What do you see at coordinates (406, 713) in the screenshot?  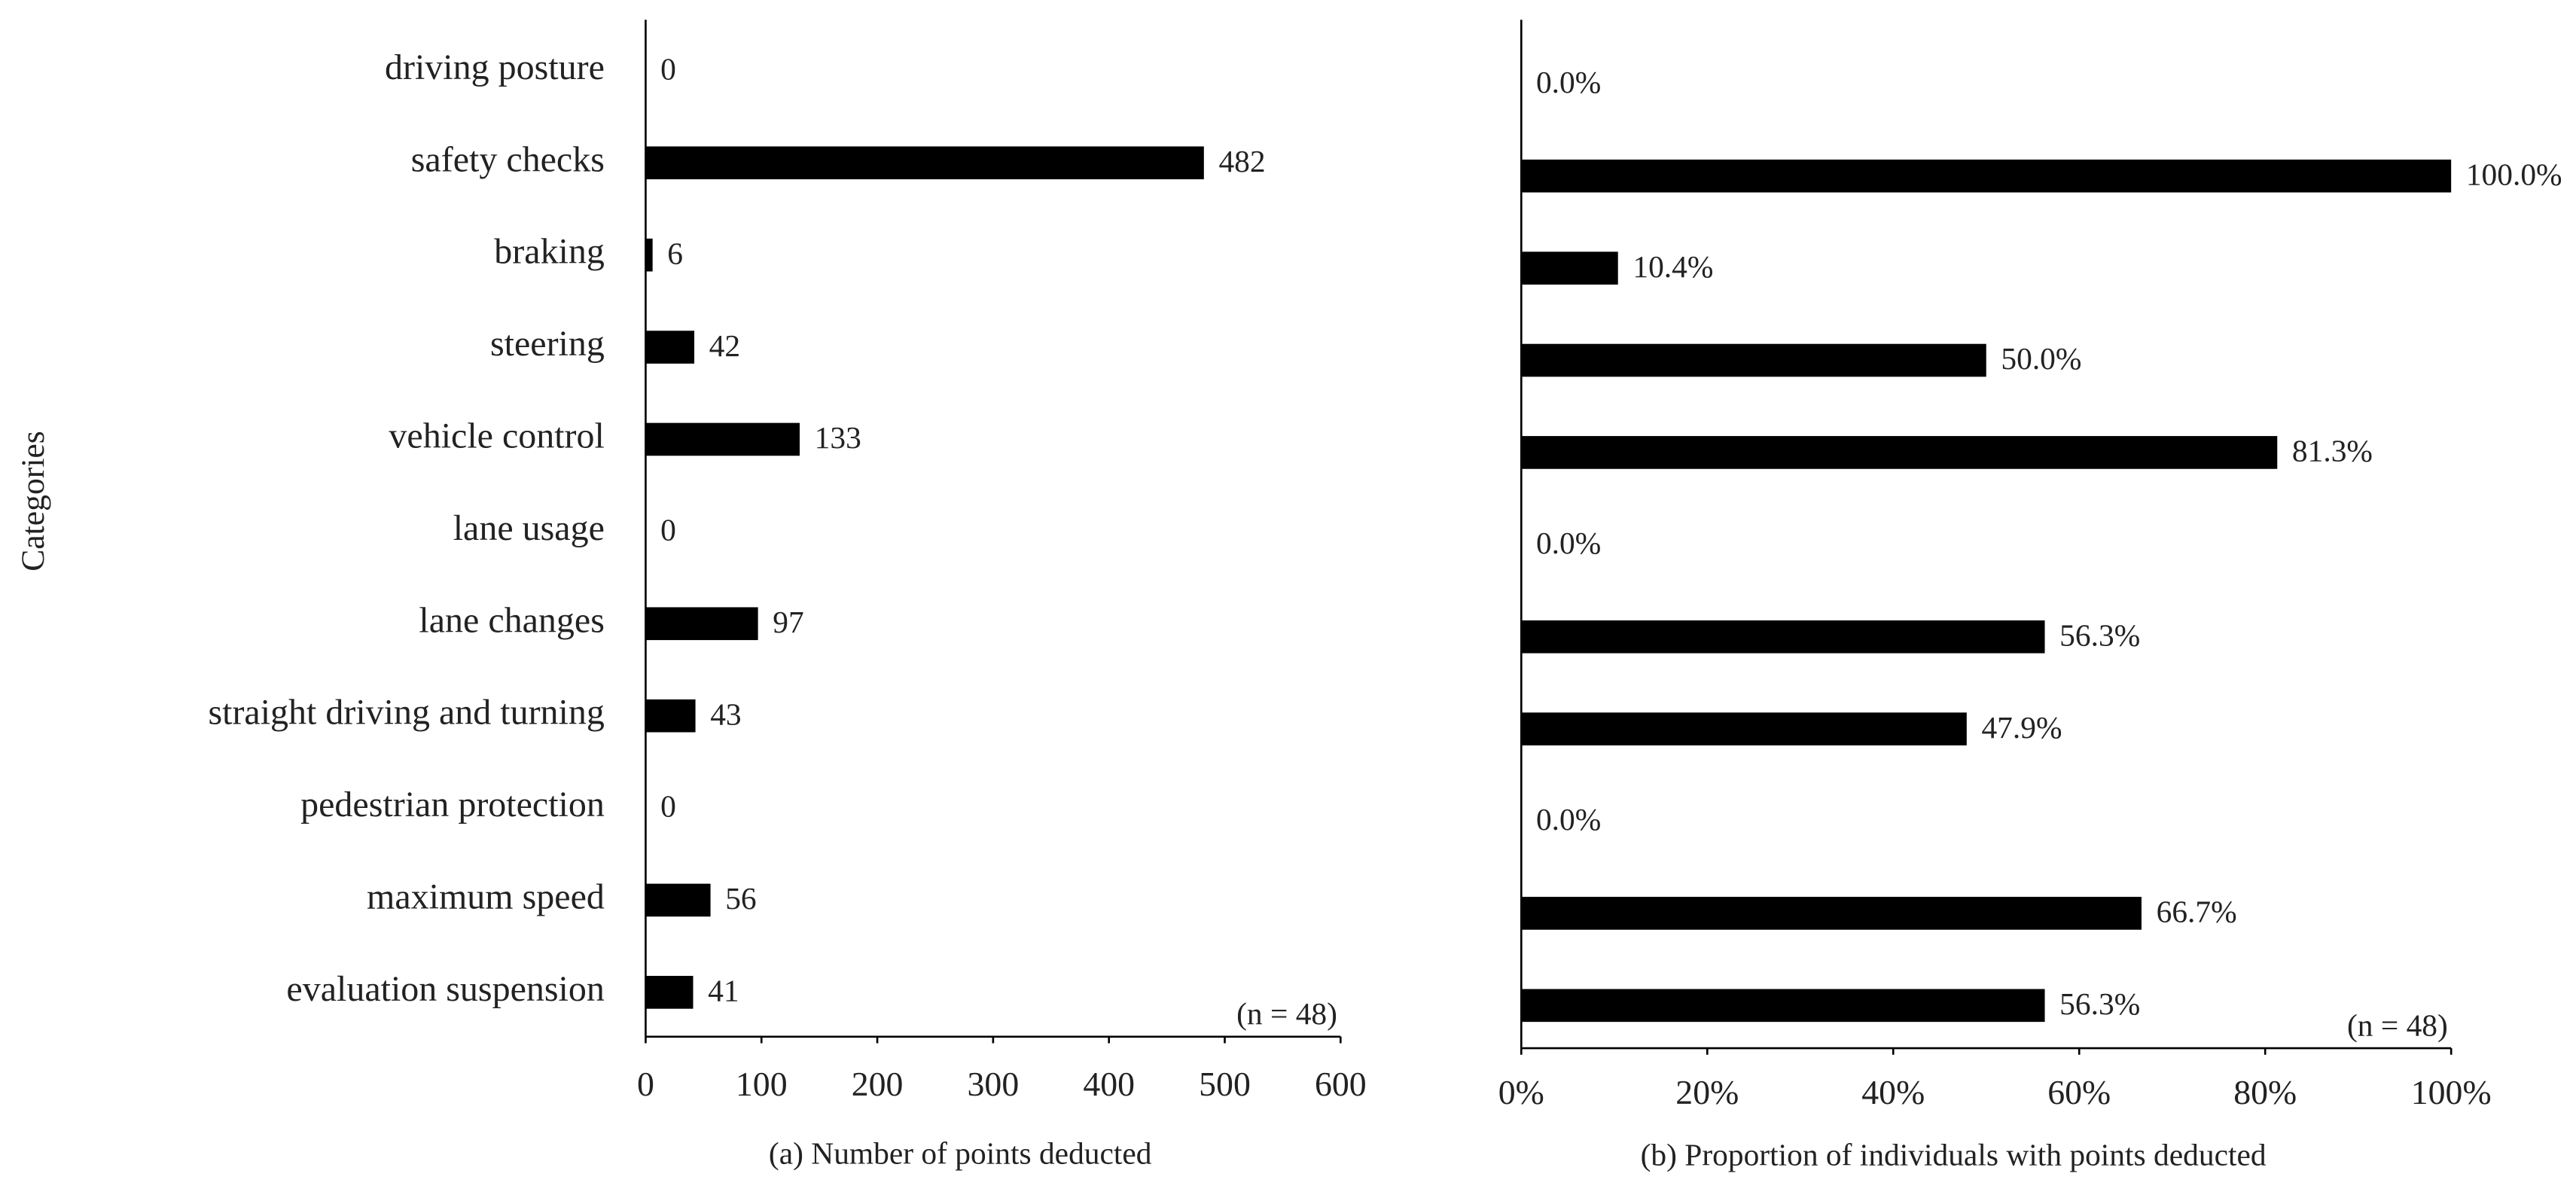 I see `category-label: straight driving and turning` at bounding box center [406, 713].